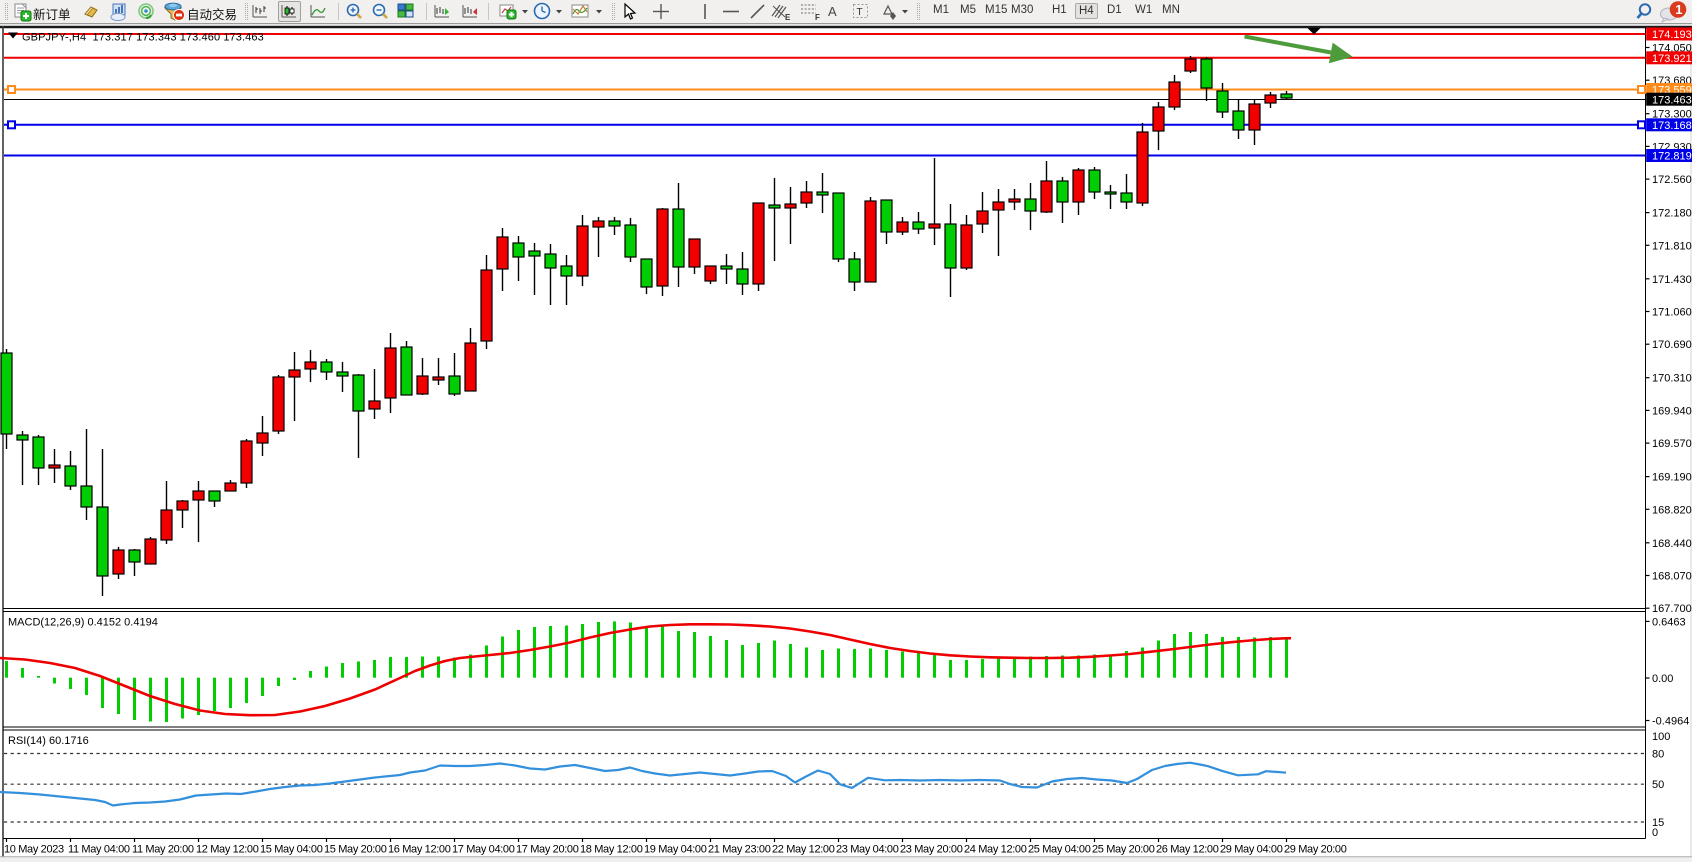 This screenshot has height=862, width=1692. I want to click on svg-text: 171.810, so click(1672, 246).